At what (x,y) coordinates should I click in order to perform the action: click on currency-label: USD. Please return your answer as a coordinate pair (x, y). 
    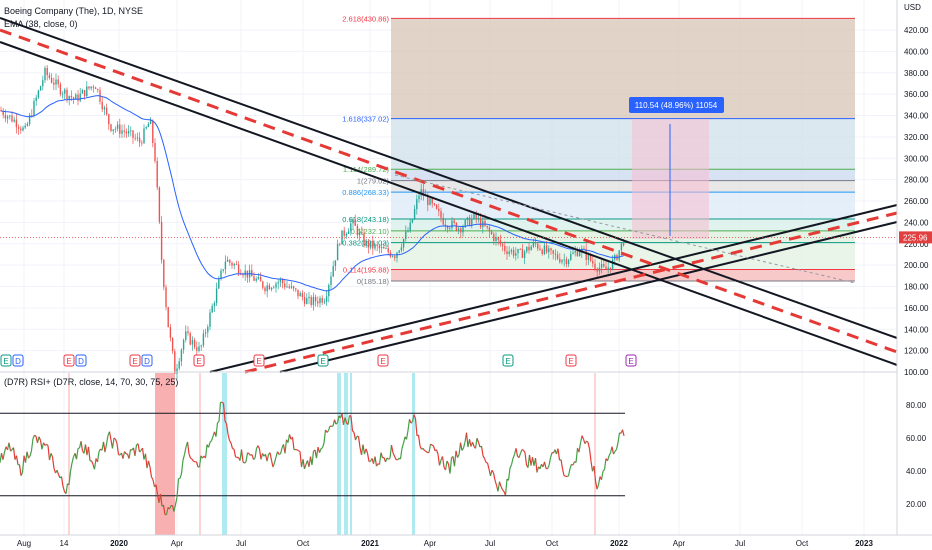
    Looking at the image, I should click on (912, 7).